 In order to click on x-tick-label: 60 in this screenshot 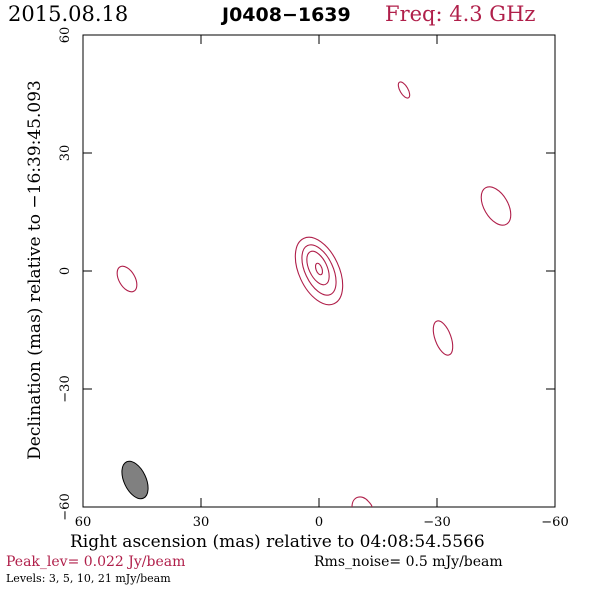, I will do `click(83, 522)`.